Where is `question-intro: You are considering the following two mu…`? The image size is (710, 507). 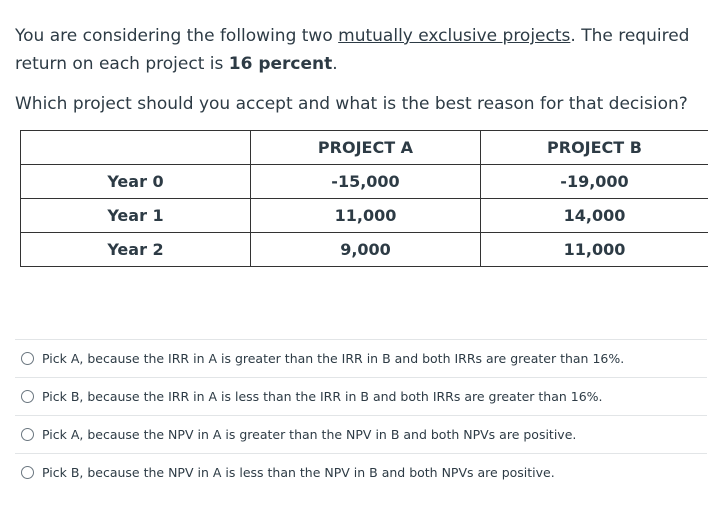
question-intro: You are considering the following two mu… is located at coordinates (355, 50).